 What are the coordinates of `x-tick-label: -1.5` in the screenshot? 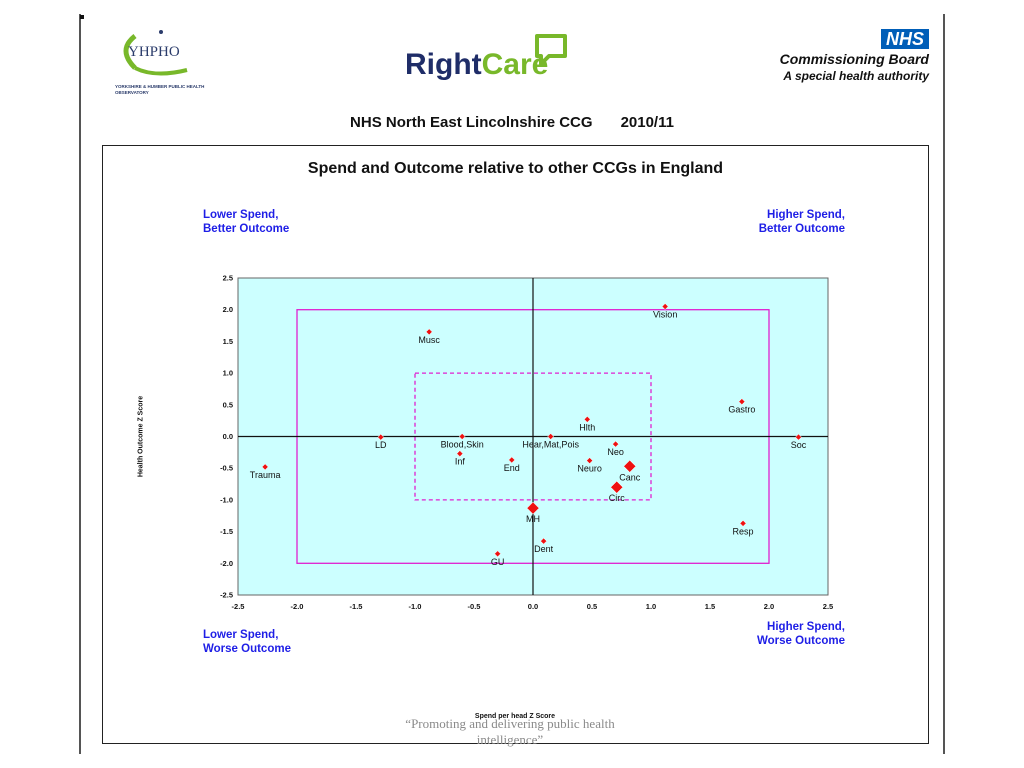 It's located at (356, 606).